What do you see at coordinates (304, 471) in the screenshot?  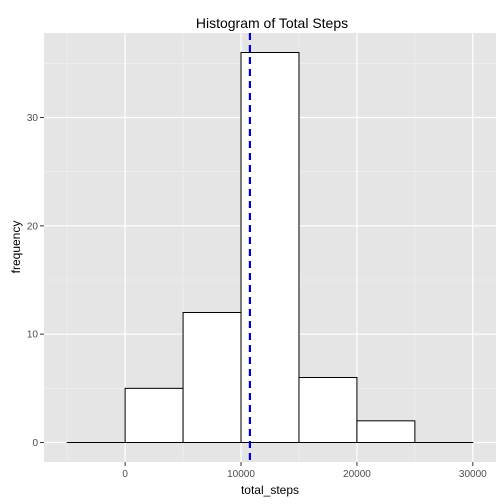 I see `x-axis-ticks: 0 10000 20000 30000` at bounding box center [304, 471].